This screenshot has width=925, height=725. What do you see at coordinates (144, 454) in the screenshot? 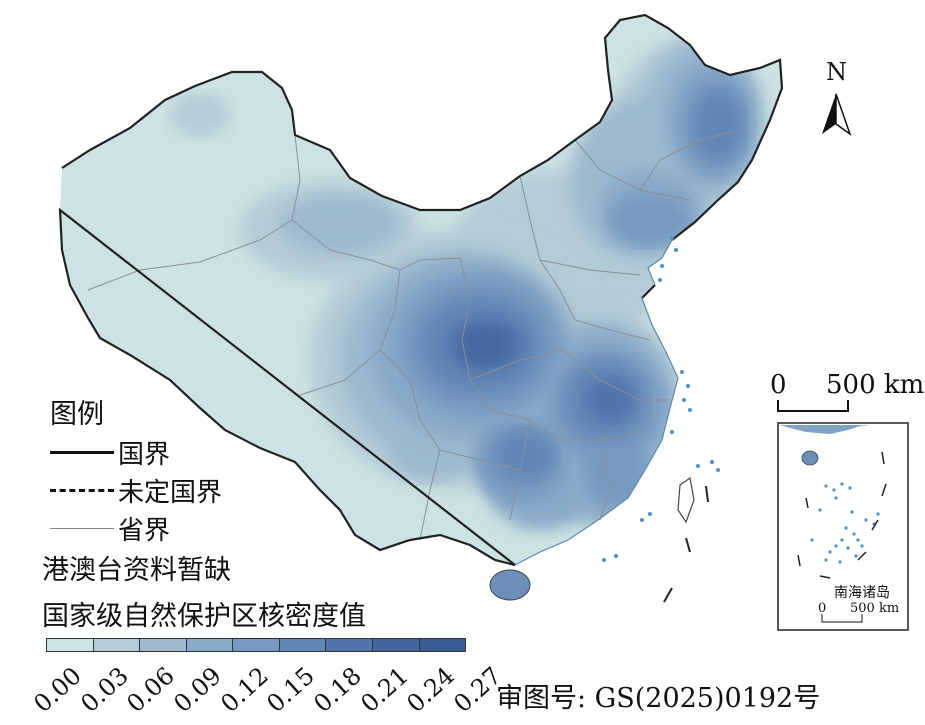
I see `legend-item-label: 国界` at bounding box center [144, 454].